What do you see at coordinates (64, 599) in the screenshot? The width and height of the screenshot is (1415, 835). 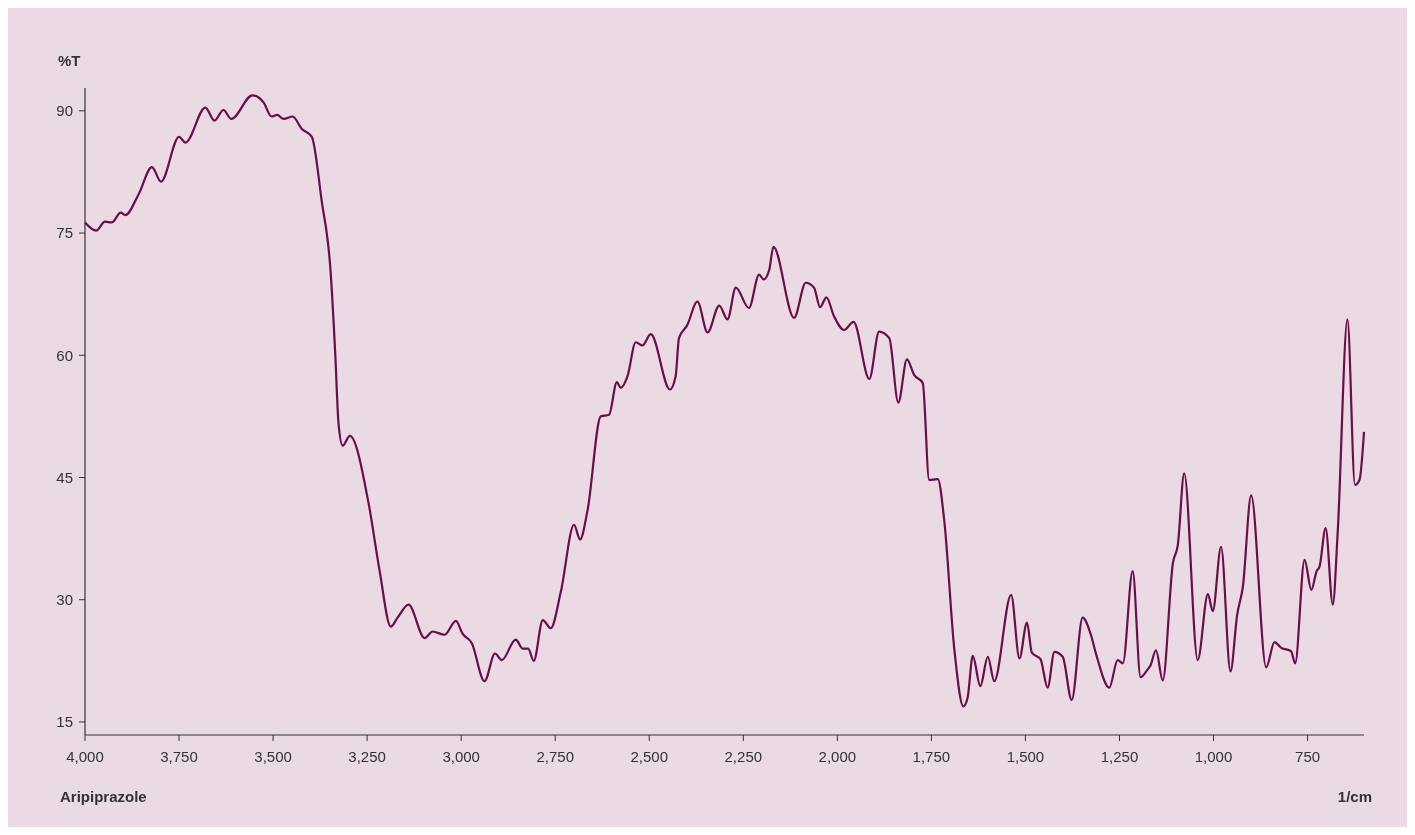 I see `y-tick-label: 30` at bounding box center [64, 599].